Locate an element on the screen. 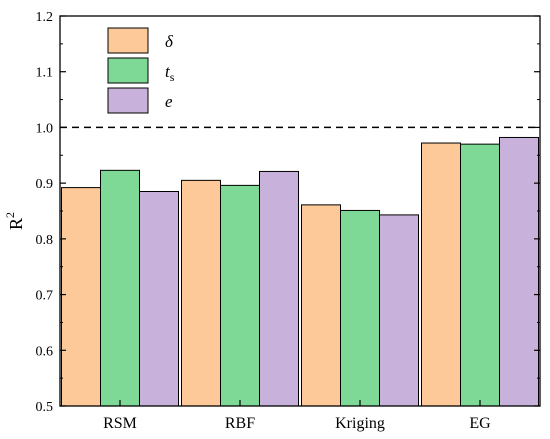 This screenshot has height=439, width=550. y-tick-label: 1.2 is located at coordinates (45, 17).